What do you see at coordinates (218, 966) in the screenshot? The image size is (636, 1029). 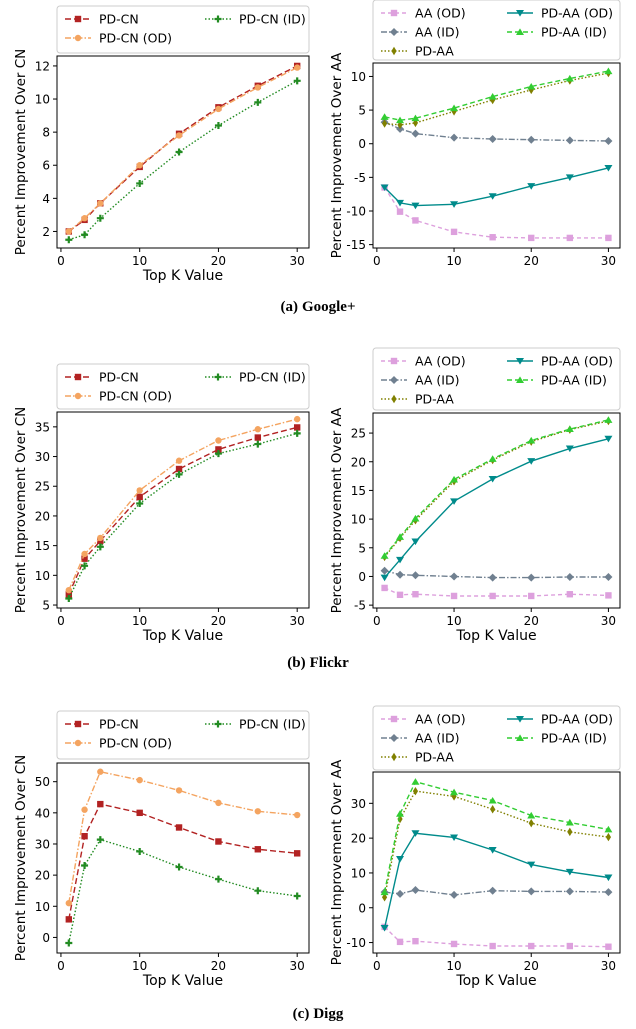 I see `x-tick-label: 20` at bounding box center [218, 966].